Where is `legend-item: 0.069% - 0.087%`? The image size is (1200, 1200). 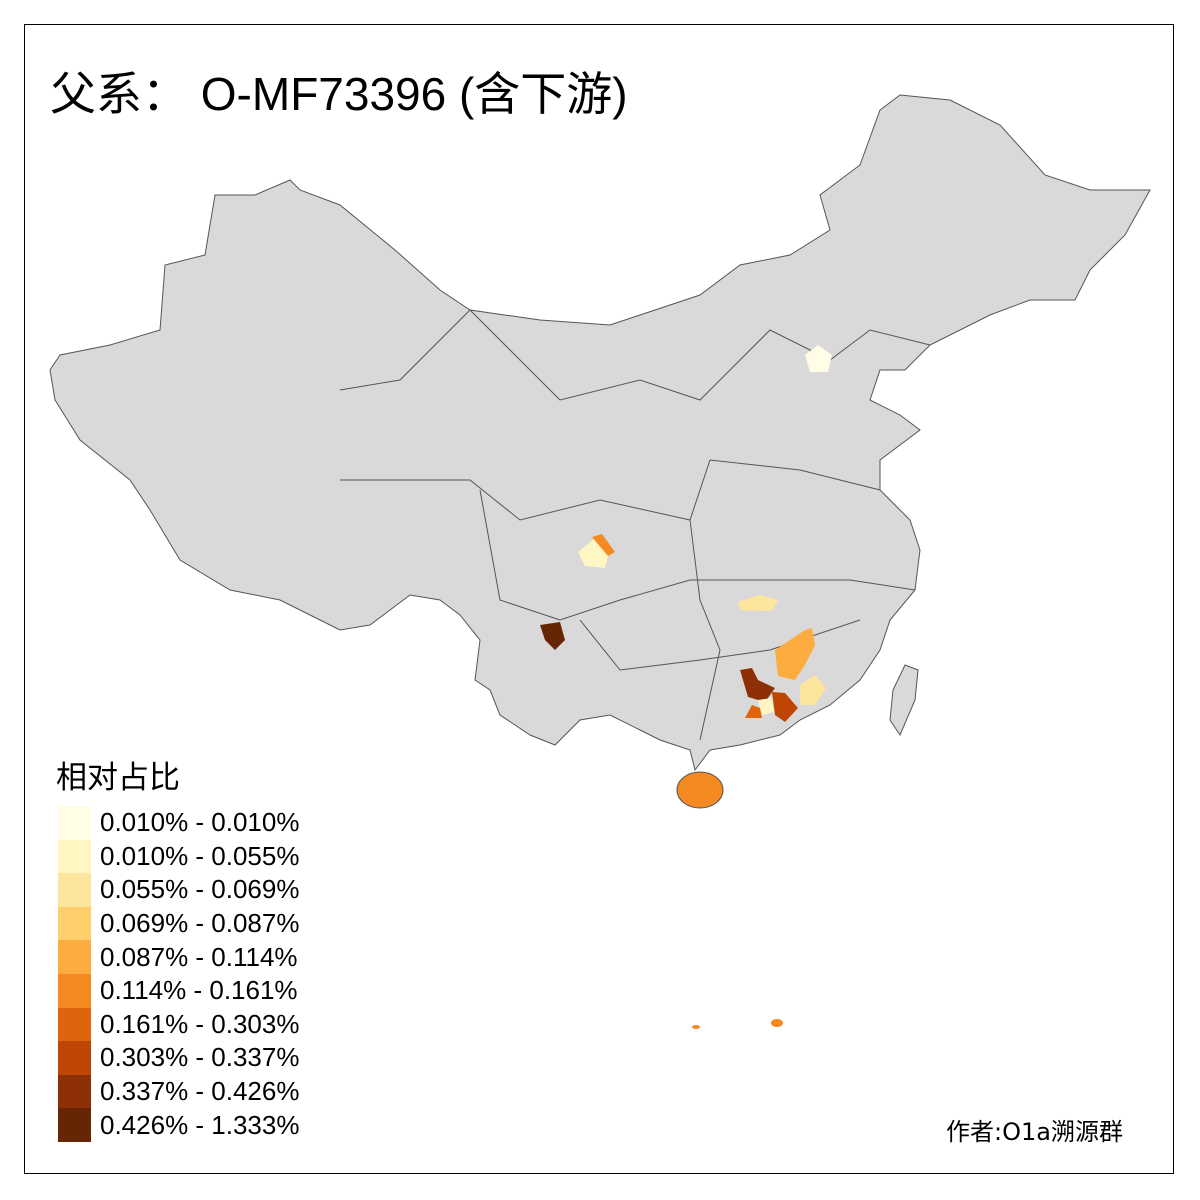
legend-item: 0.069% - 0.087% is located at coordinates (179, 923).